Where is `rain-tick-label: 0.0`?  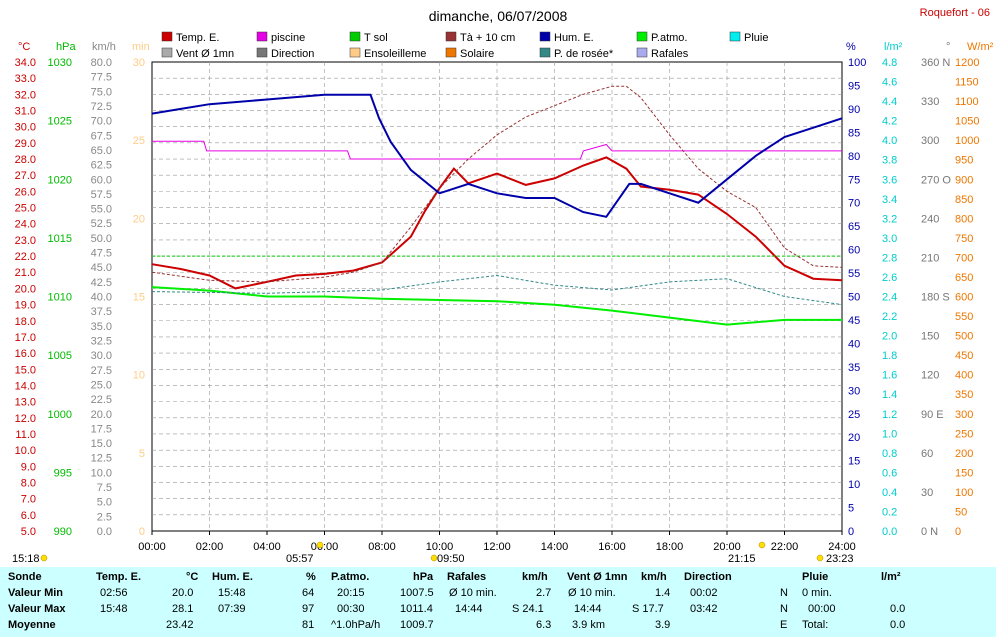
rain-tick-label: 0.0 is located at coordinates (889, 532).